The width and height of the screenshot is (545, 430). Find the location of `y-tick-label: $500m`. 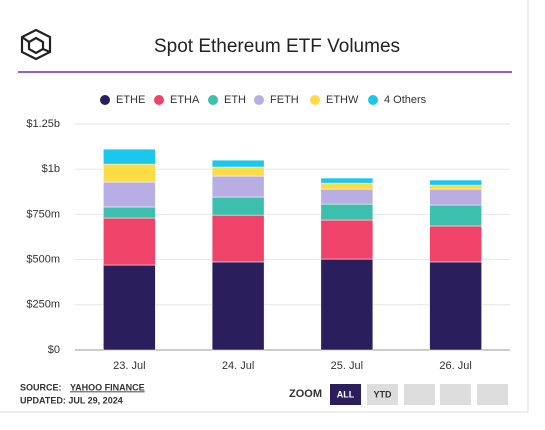

y-tick-label: $500m is located at coordinates (43, 260).